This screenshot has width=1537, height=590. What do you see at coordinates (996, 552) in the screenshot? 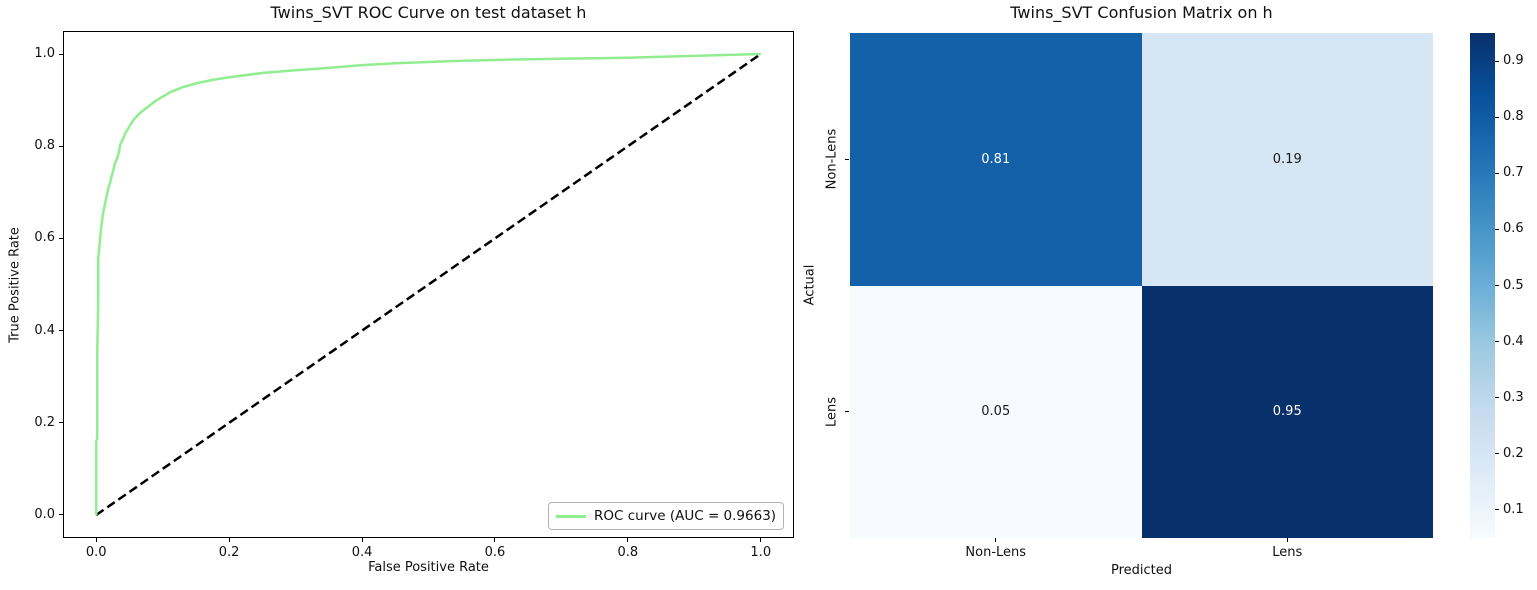
I see `cm-x-tick-label: Non-Lens` at bounding box center [996, 552].